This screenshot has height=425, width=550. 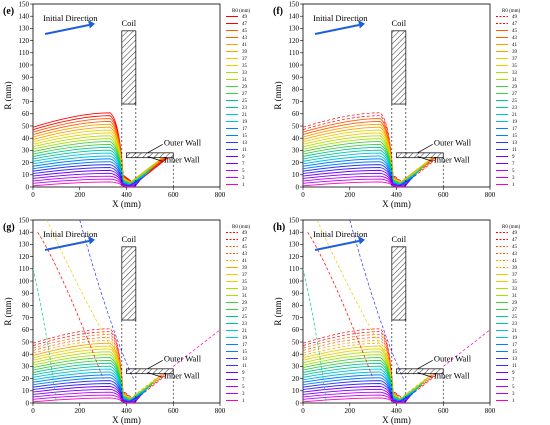 I want to click on legend-entry: 41, so click(x=245, y=261).